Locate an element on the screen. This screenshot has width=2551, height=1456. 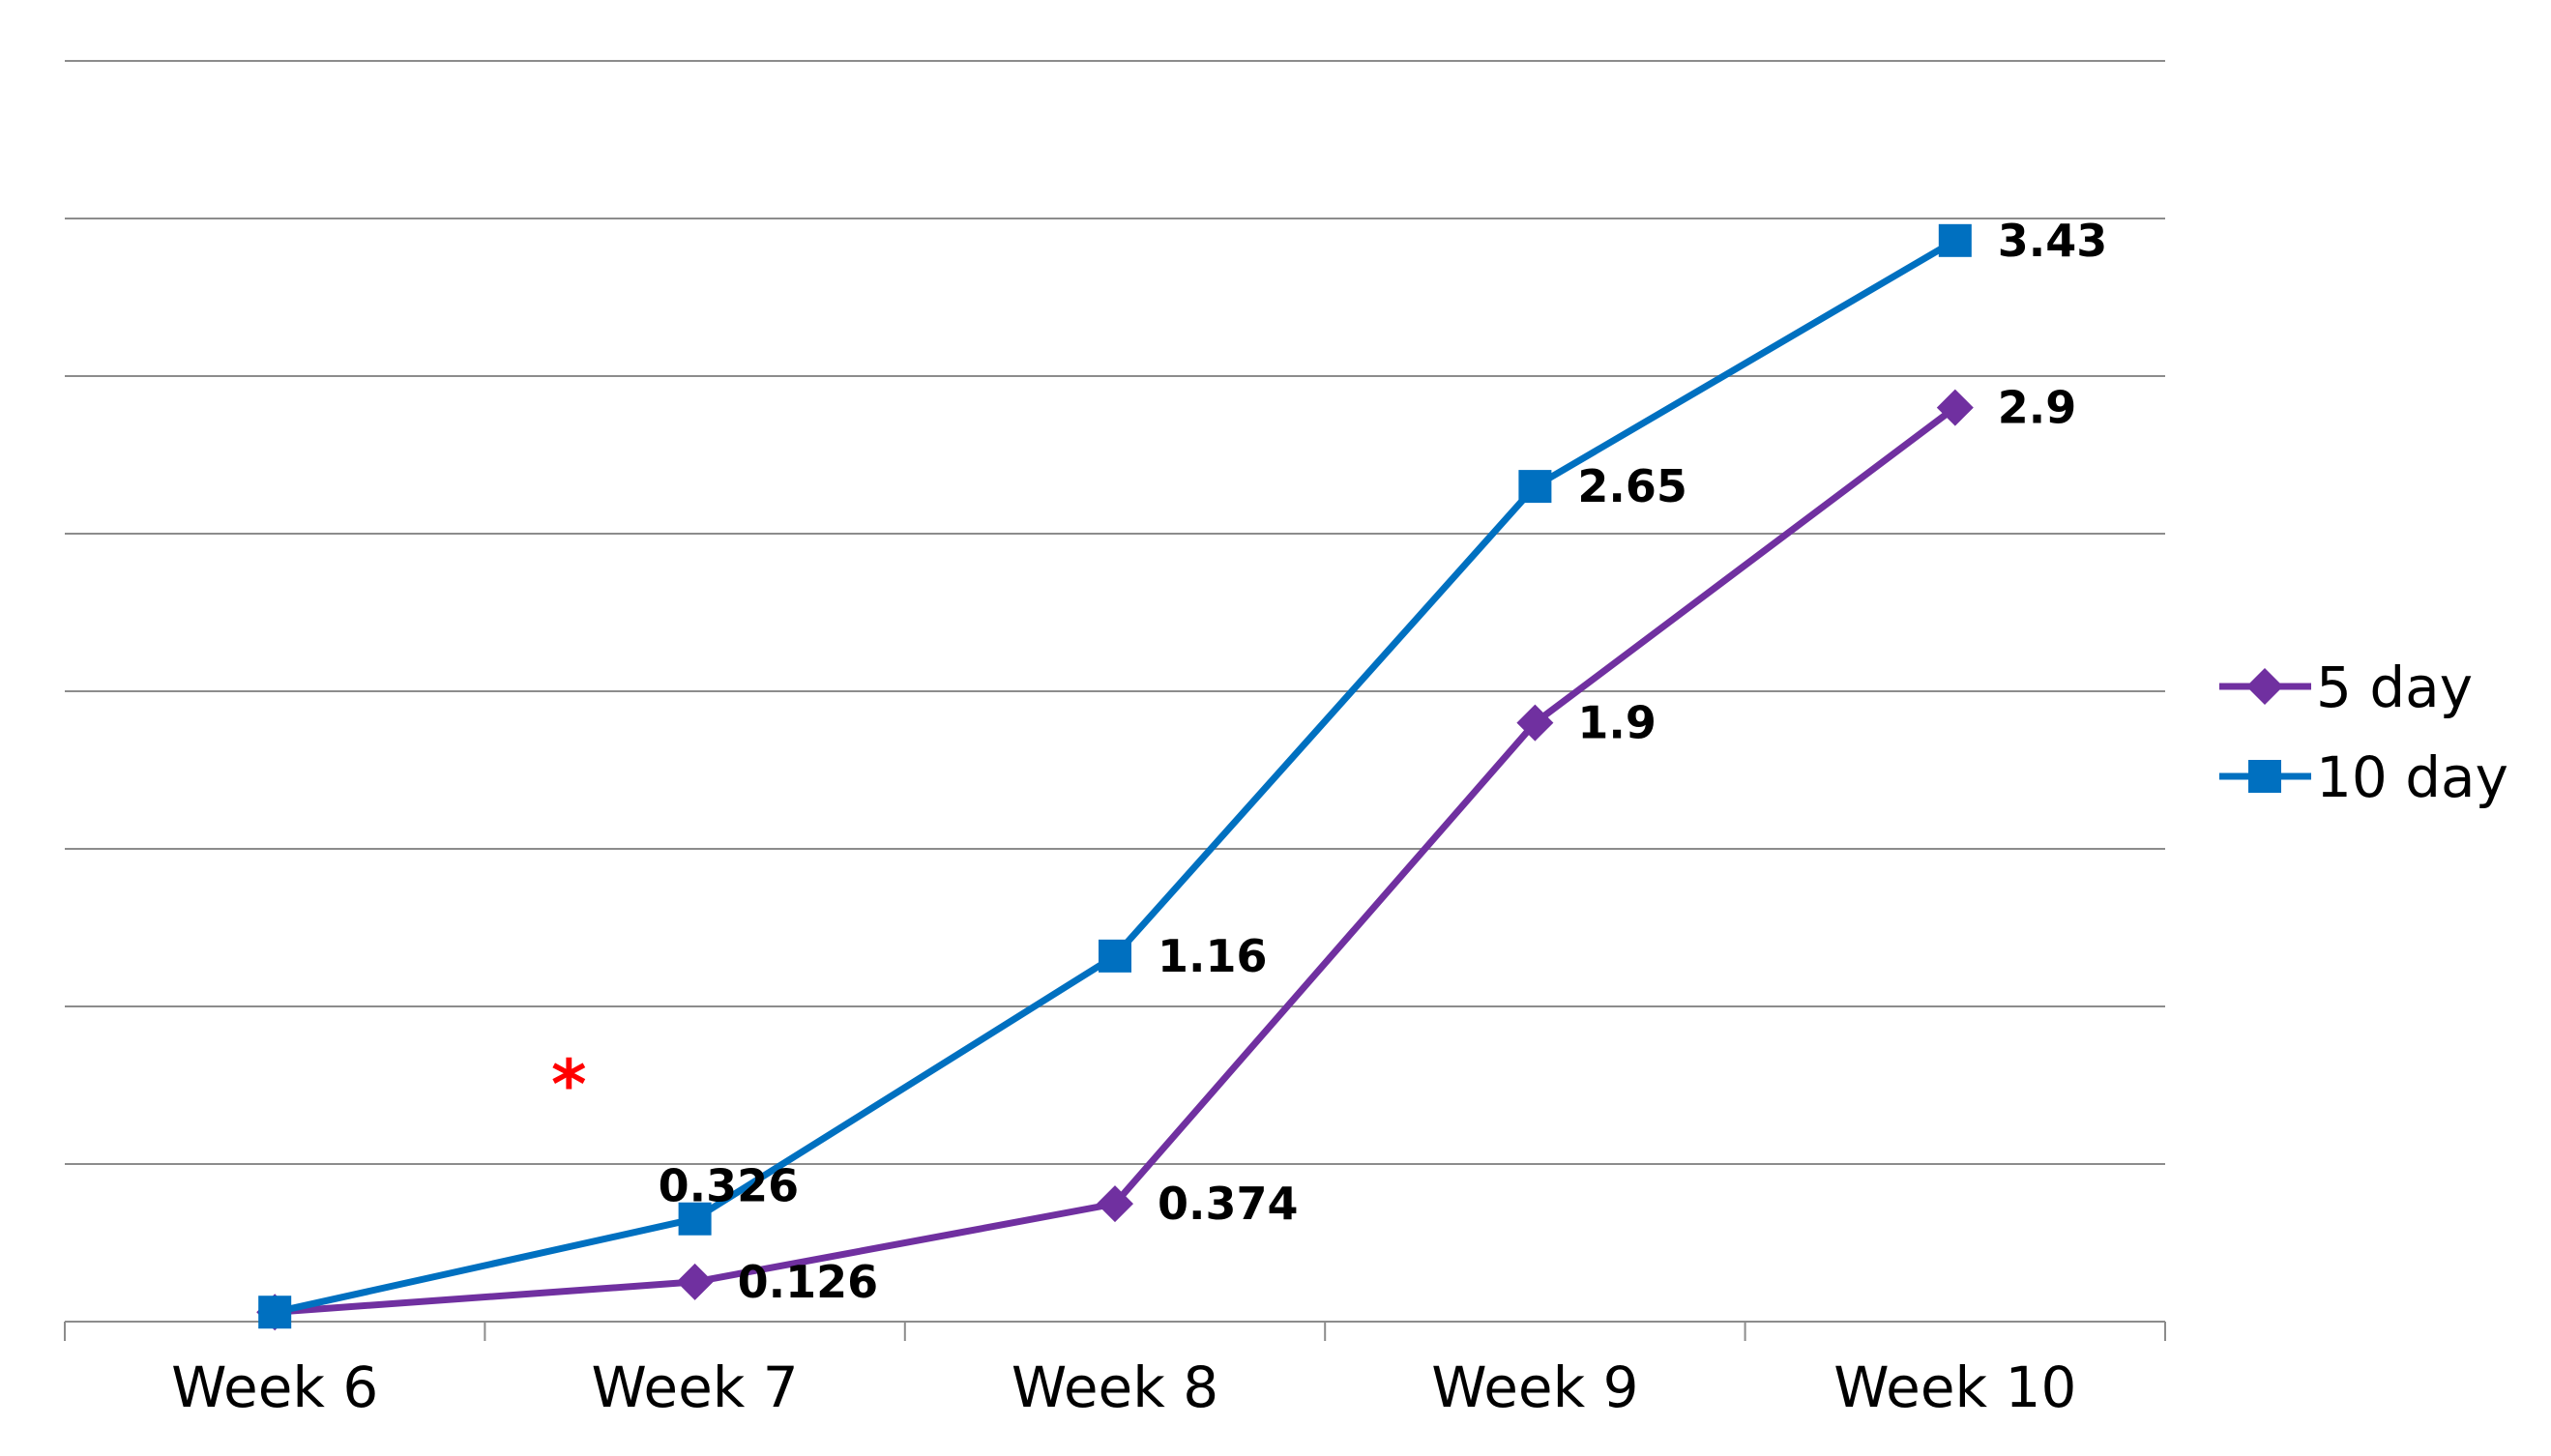
data-label: 2.65 is located at coordinates (1632, 486).